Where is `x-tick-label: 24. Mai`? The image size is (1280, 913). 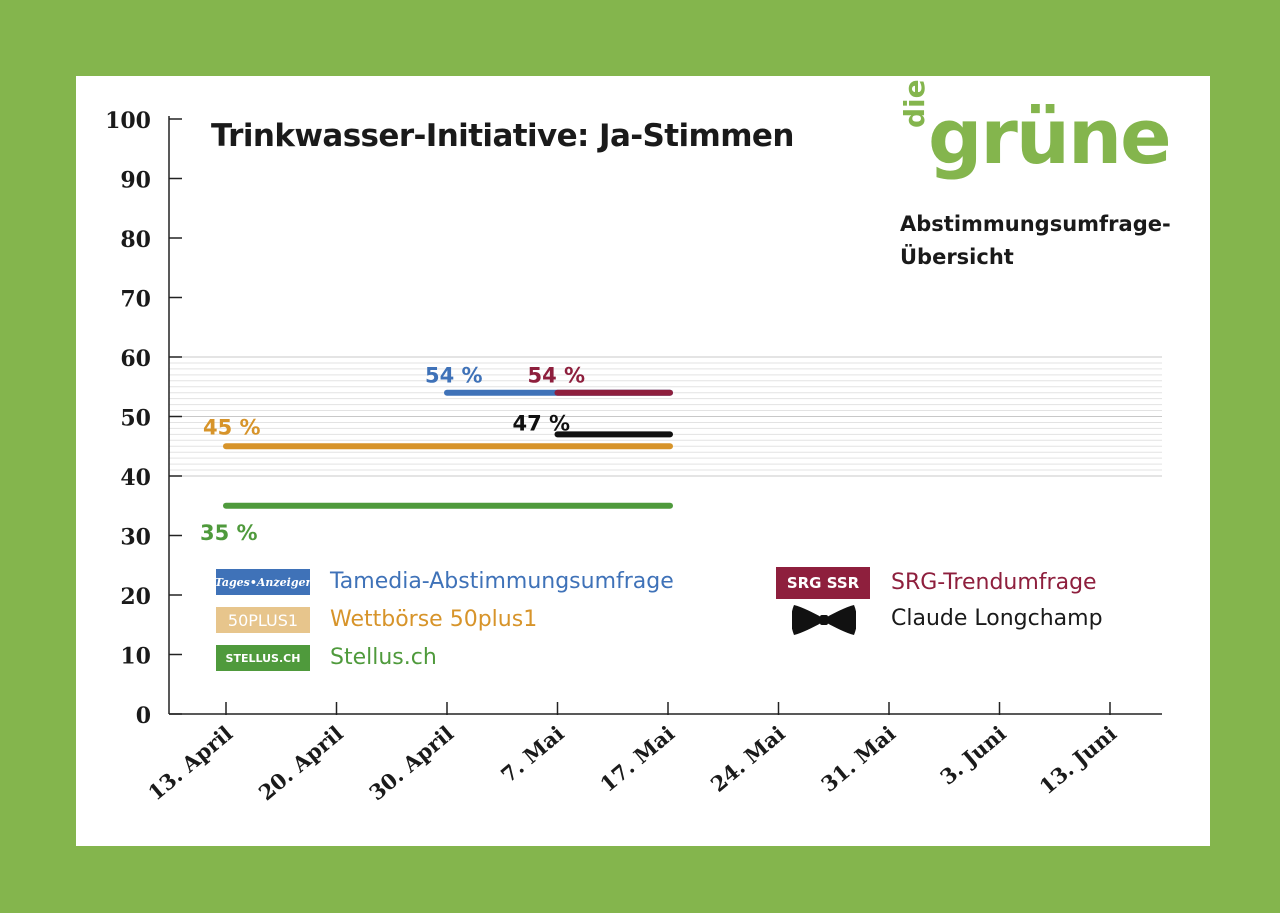
x-tick-label: 24. Mai is located at coordinates (748, 759).